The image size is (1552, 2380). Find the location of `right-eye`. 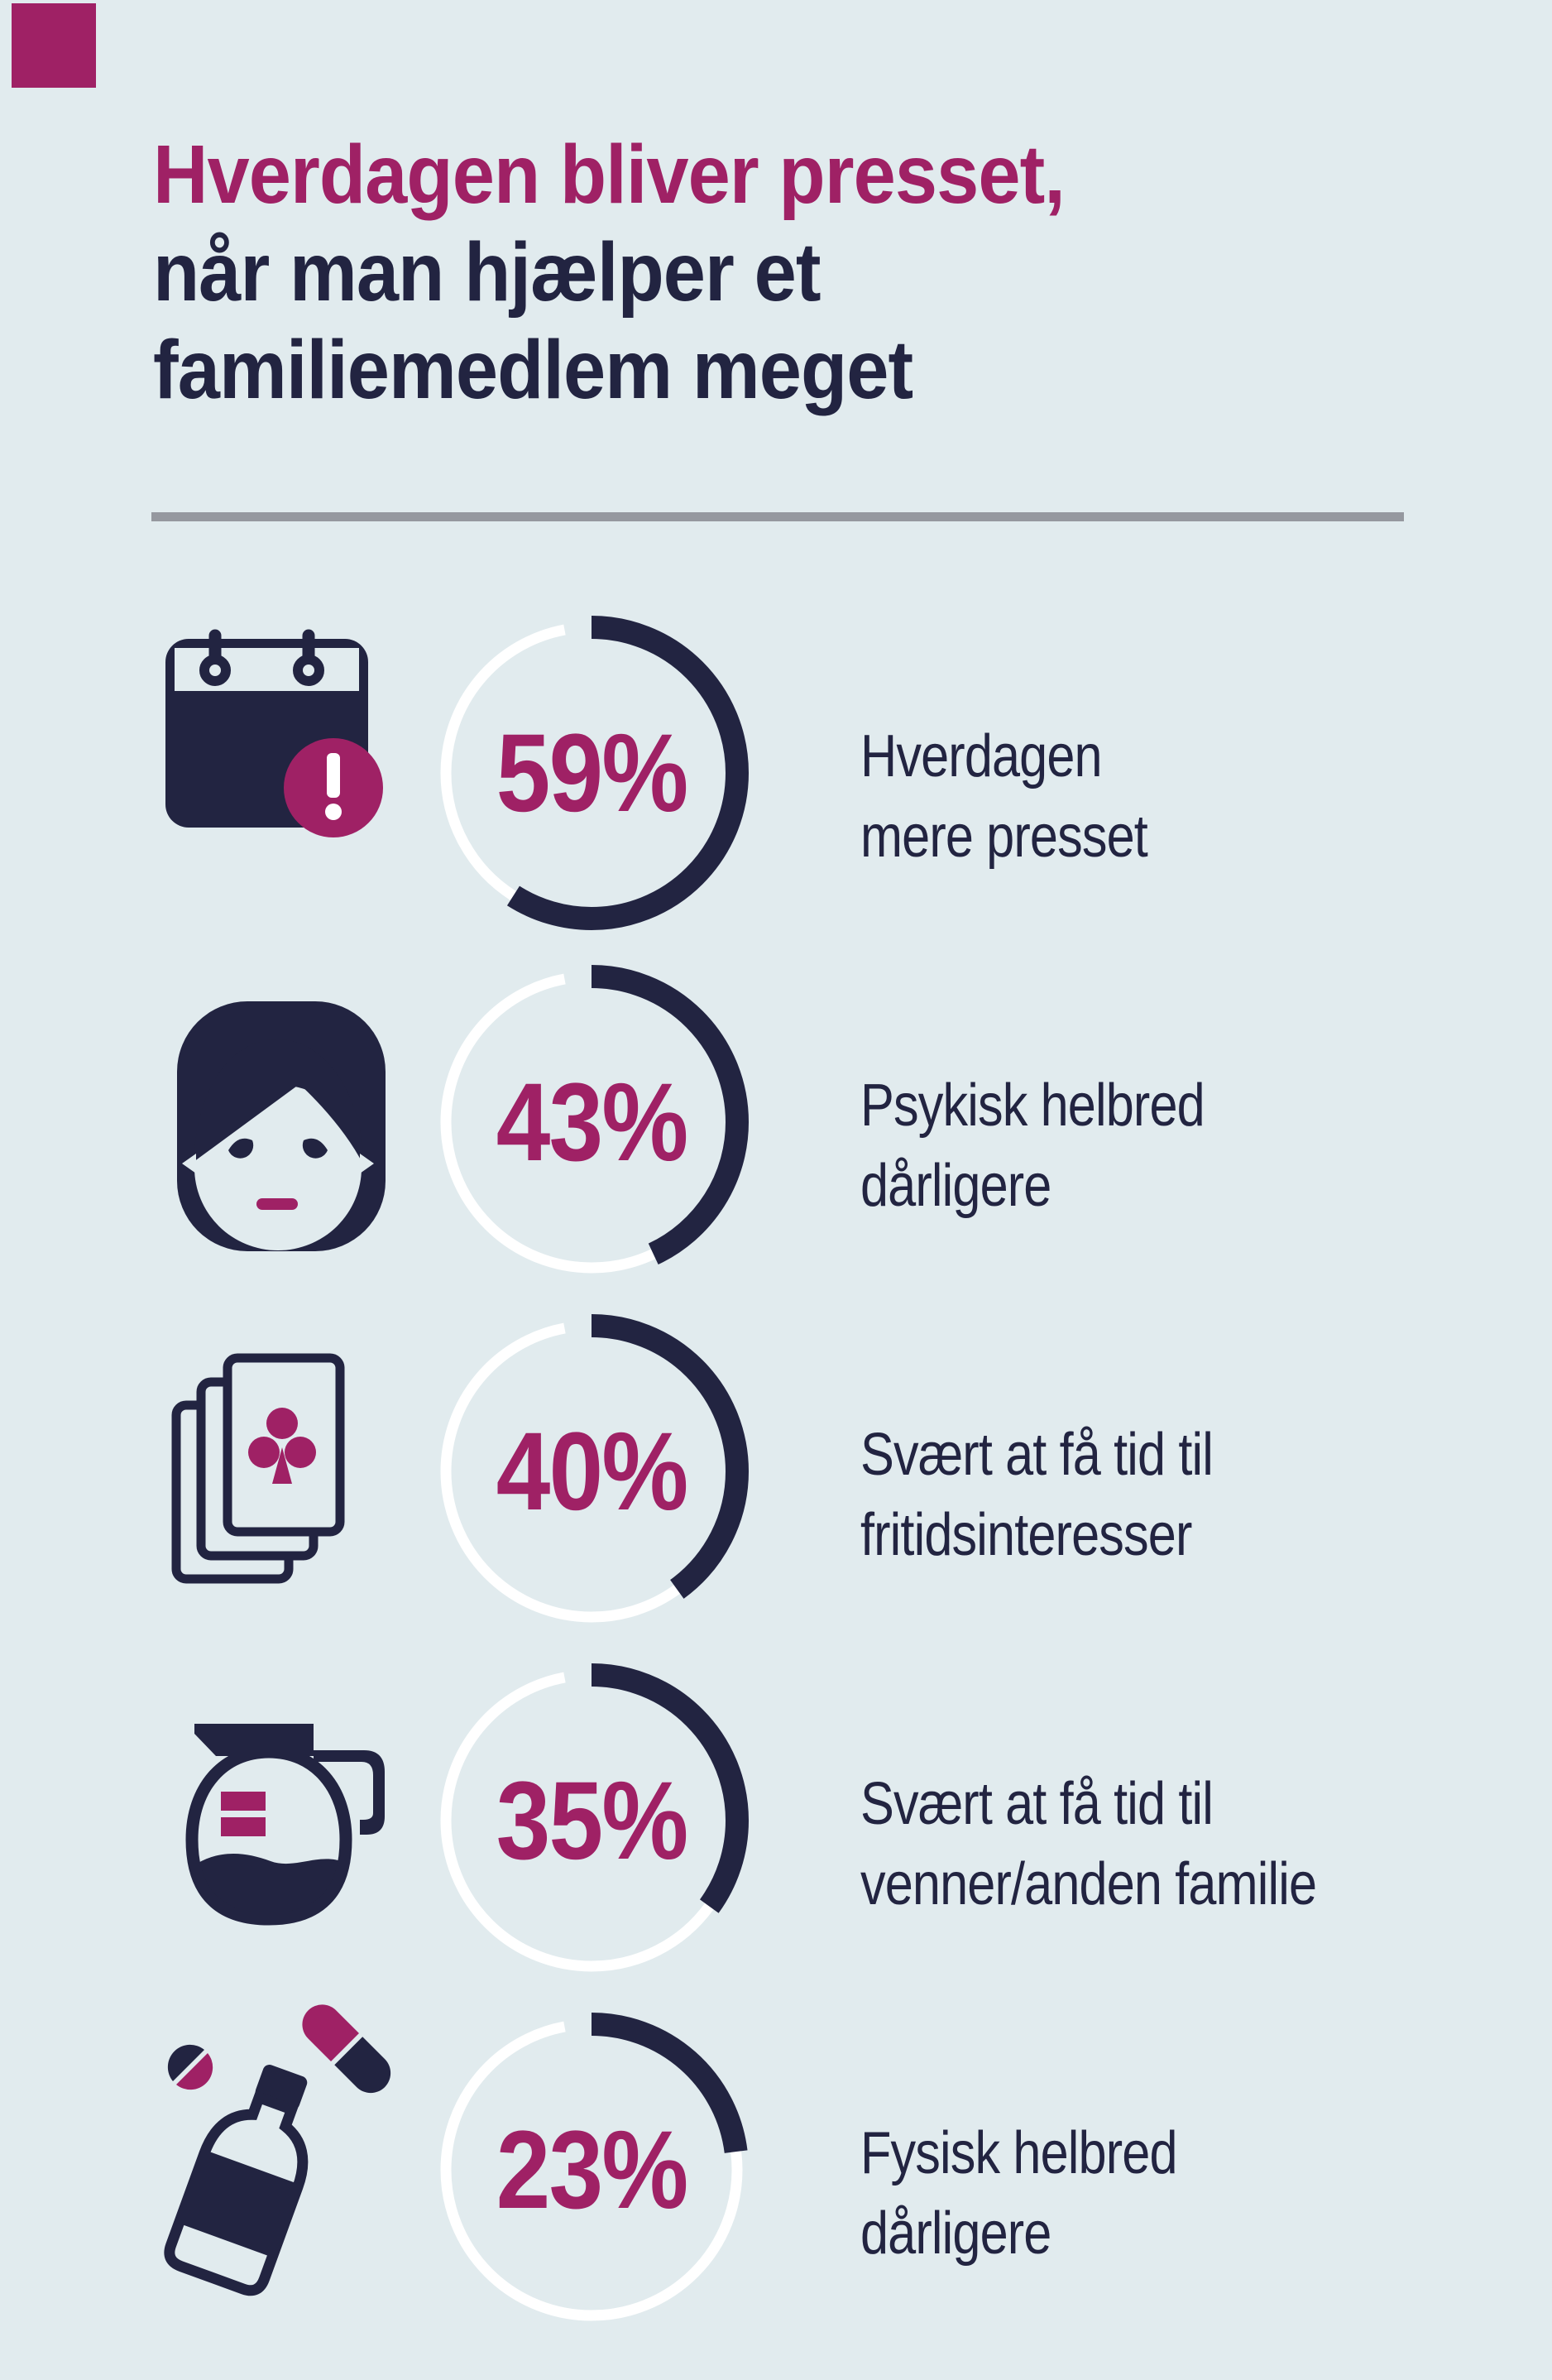

right-eye is located at coordinates (315, 1148).